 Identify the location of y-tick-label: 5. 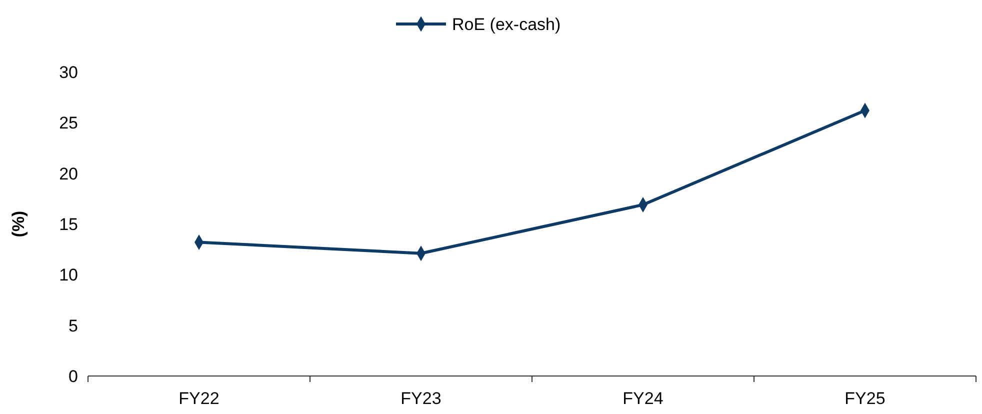
(73, 326).